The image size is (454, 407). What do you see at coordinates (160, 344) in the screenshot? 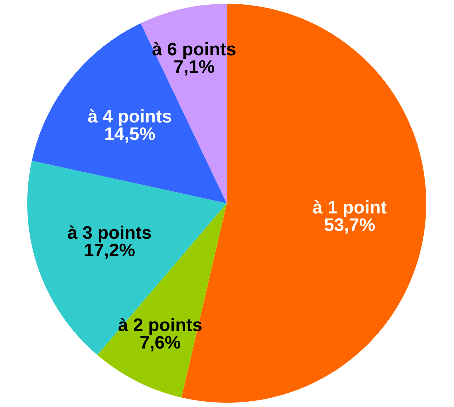
I see `data-label: 7,6%` at bounding box center [160, 344].